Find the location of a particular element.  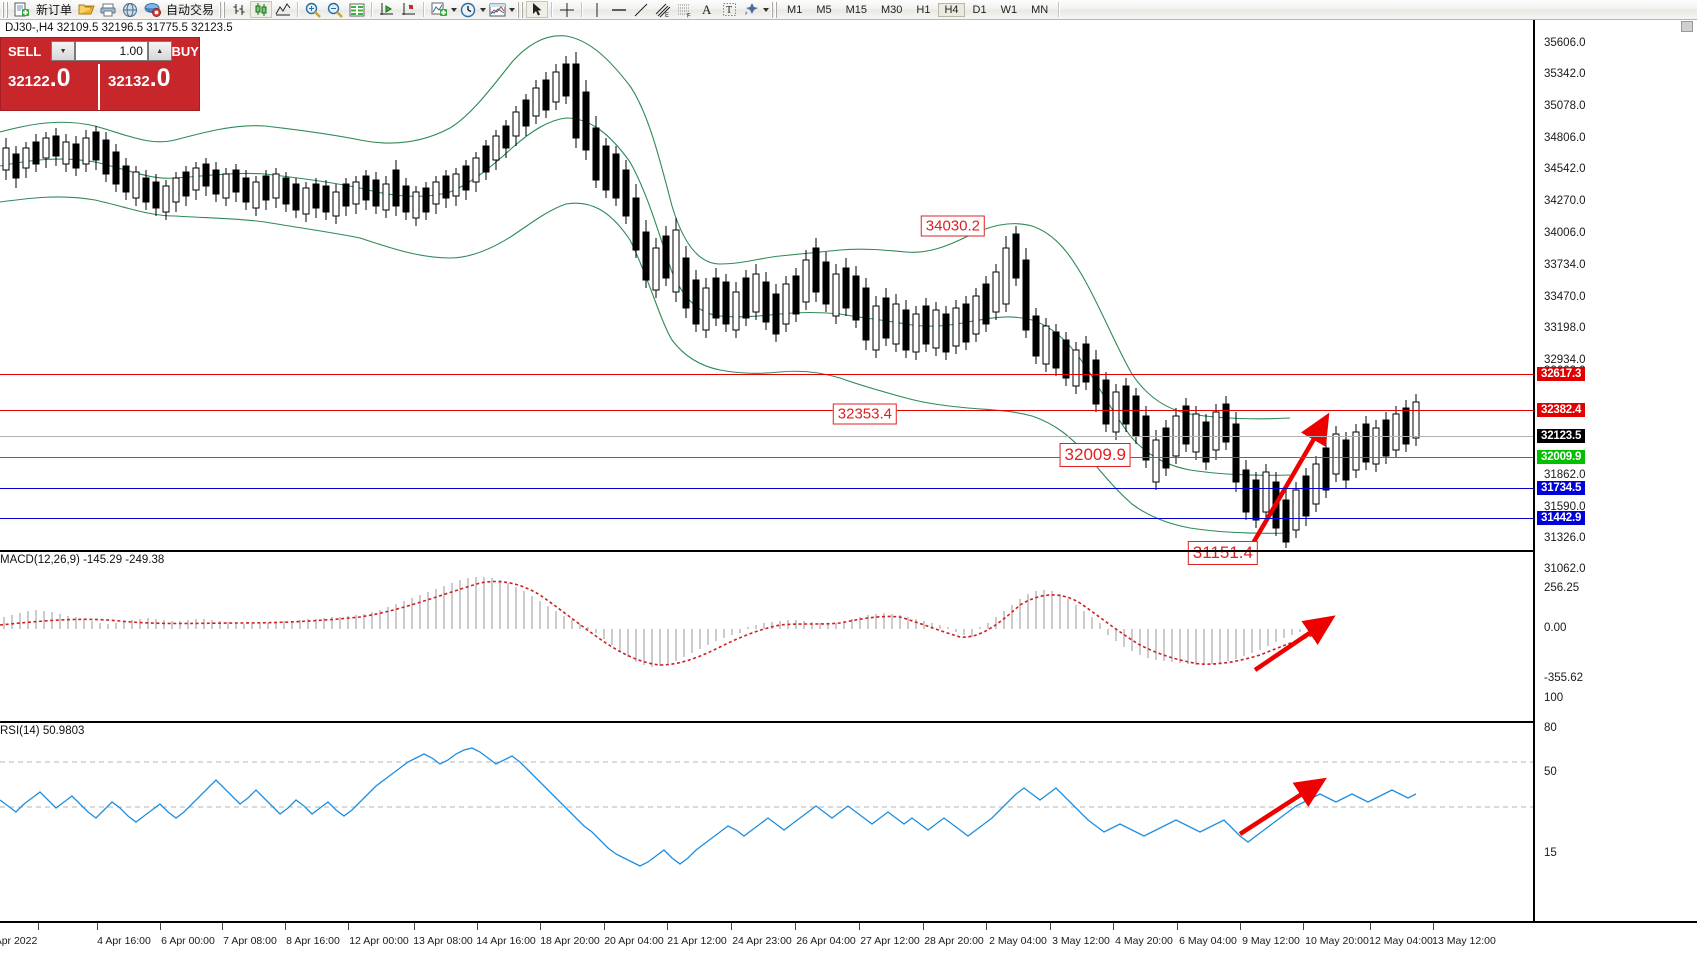

tab-timeframe-w1: W1 is located at coordinates (1009, 9).